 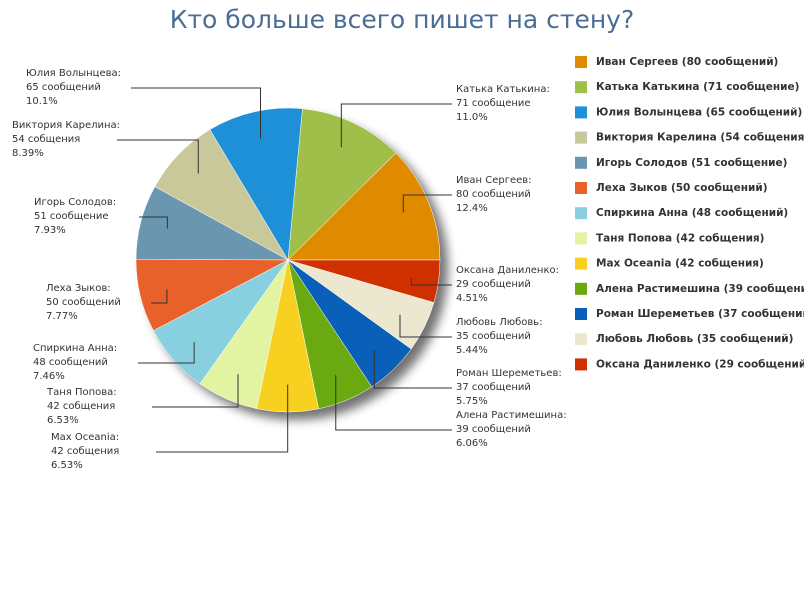 I want to click on slice-value-label: 48 сообщений, so click(x=70, y=362).